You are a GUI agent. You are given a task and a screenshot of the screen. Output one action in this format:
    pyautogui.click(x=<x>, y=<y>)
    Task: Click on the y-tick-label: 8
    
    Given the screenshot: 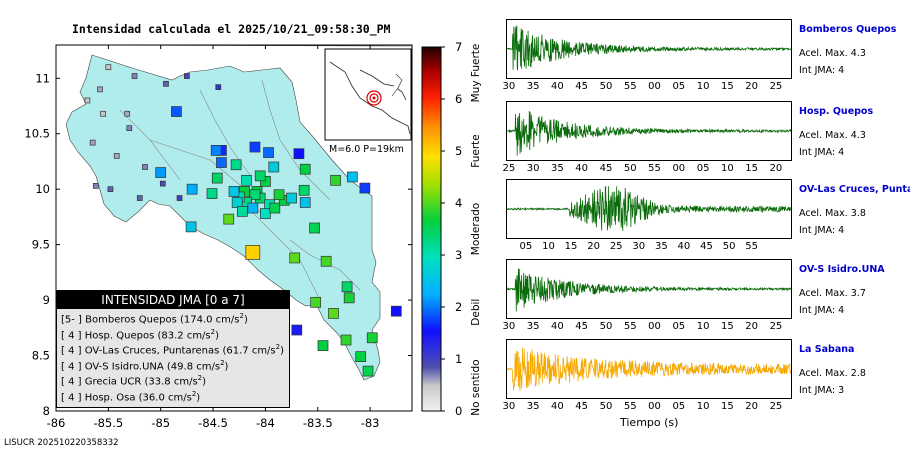 What is the action you would take?
    pyautogui.click(x=46, y=411)
    